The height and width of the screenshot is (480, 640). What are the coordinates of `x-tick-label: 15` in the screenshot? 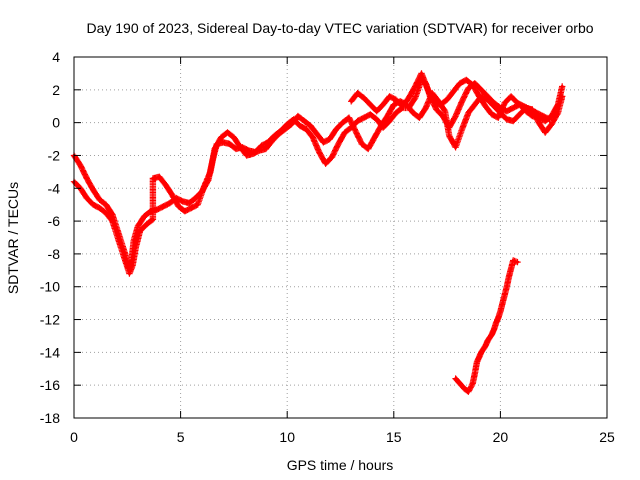 It's located at (394, 437).